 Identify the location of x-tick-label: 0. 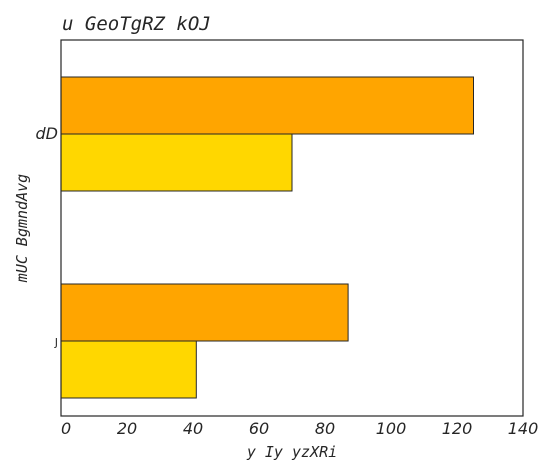
(66, 428).